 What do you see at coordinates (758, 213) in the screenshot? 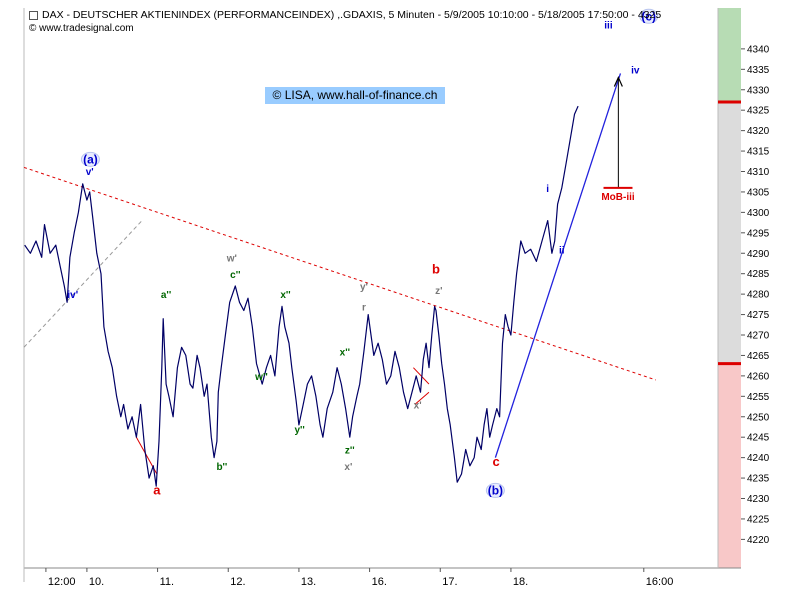
I see `y-tick-label: 4300` at bounding box center [758, 213].